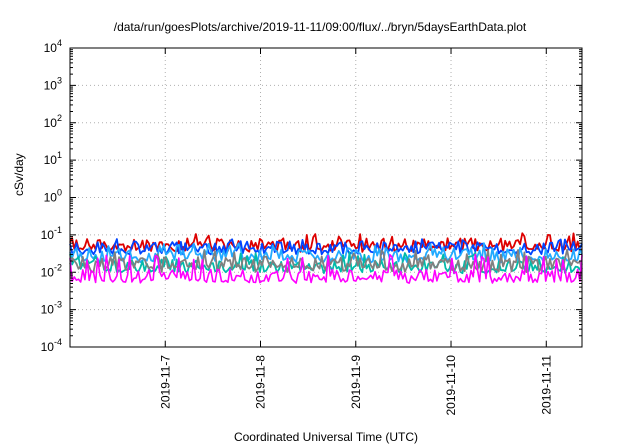 This screenshot has height=448, width=640. Describe the element at coordinates (165, 382) in the screenshot. I see `x-tick-label: 2019-11-7` at that location.